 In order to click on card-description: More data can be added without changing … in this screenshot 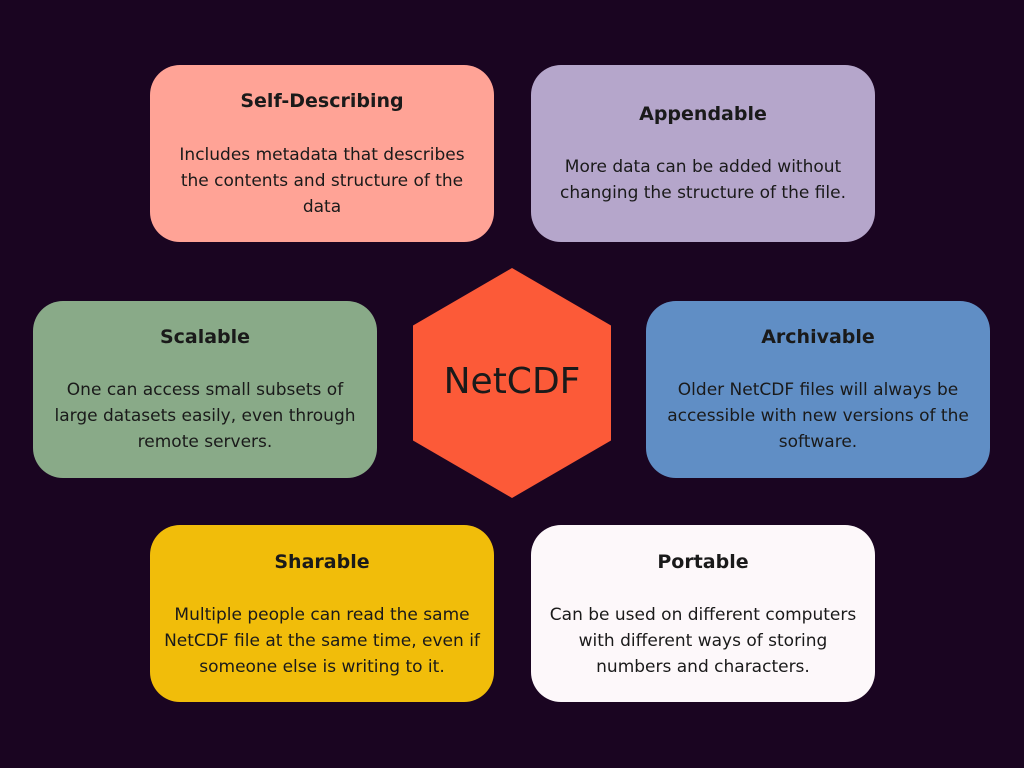, I will do `click(703, 180)`.